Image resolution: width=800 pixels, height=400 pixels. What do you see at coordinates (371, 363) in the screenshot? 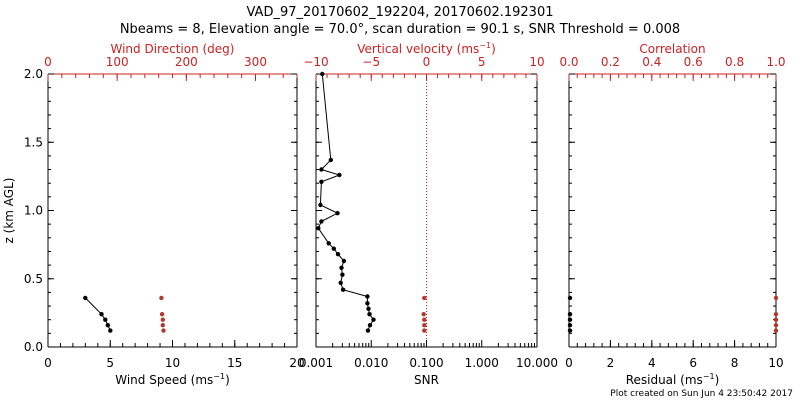
I see `x-tick-label-bottom: 0.010` at bounding box center [371, 363].